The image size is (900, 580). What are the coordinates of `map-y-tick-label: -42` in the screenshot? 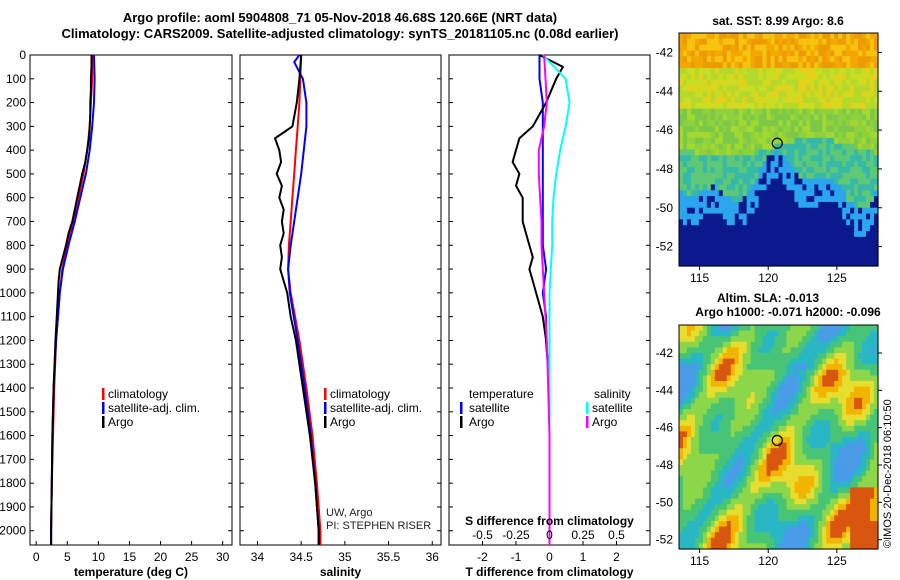 It's located at (665, 353).